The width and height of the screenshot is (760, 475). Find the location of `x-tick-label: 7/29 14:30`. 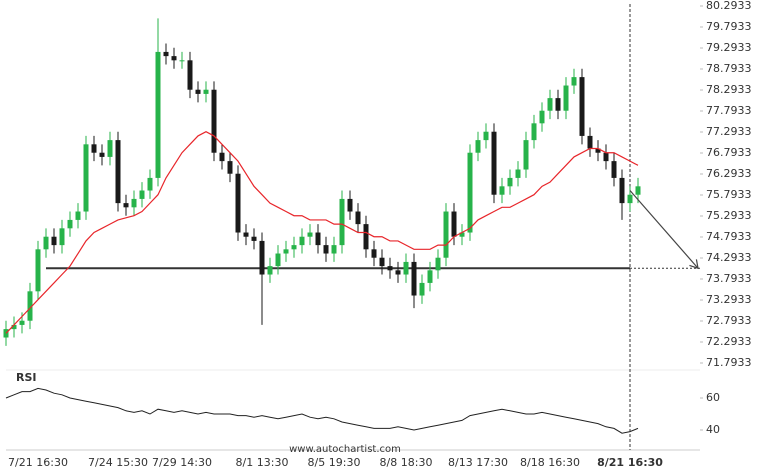

x-tick-label: 7/29 14:30 is located at coordinates (182, 462).